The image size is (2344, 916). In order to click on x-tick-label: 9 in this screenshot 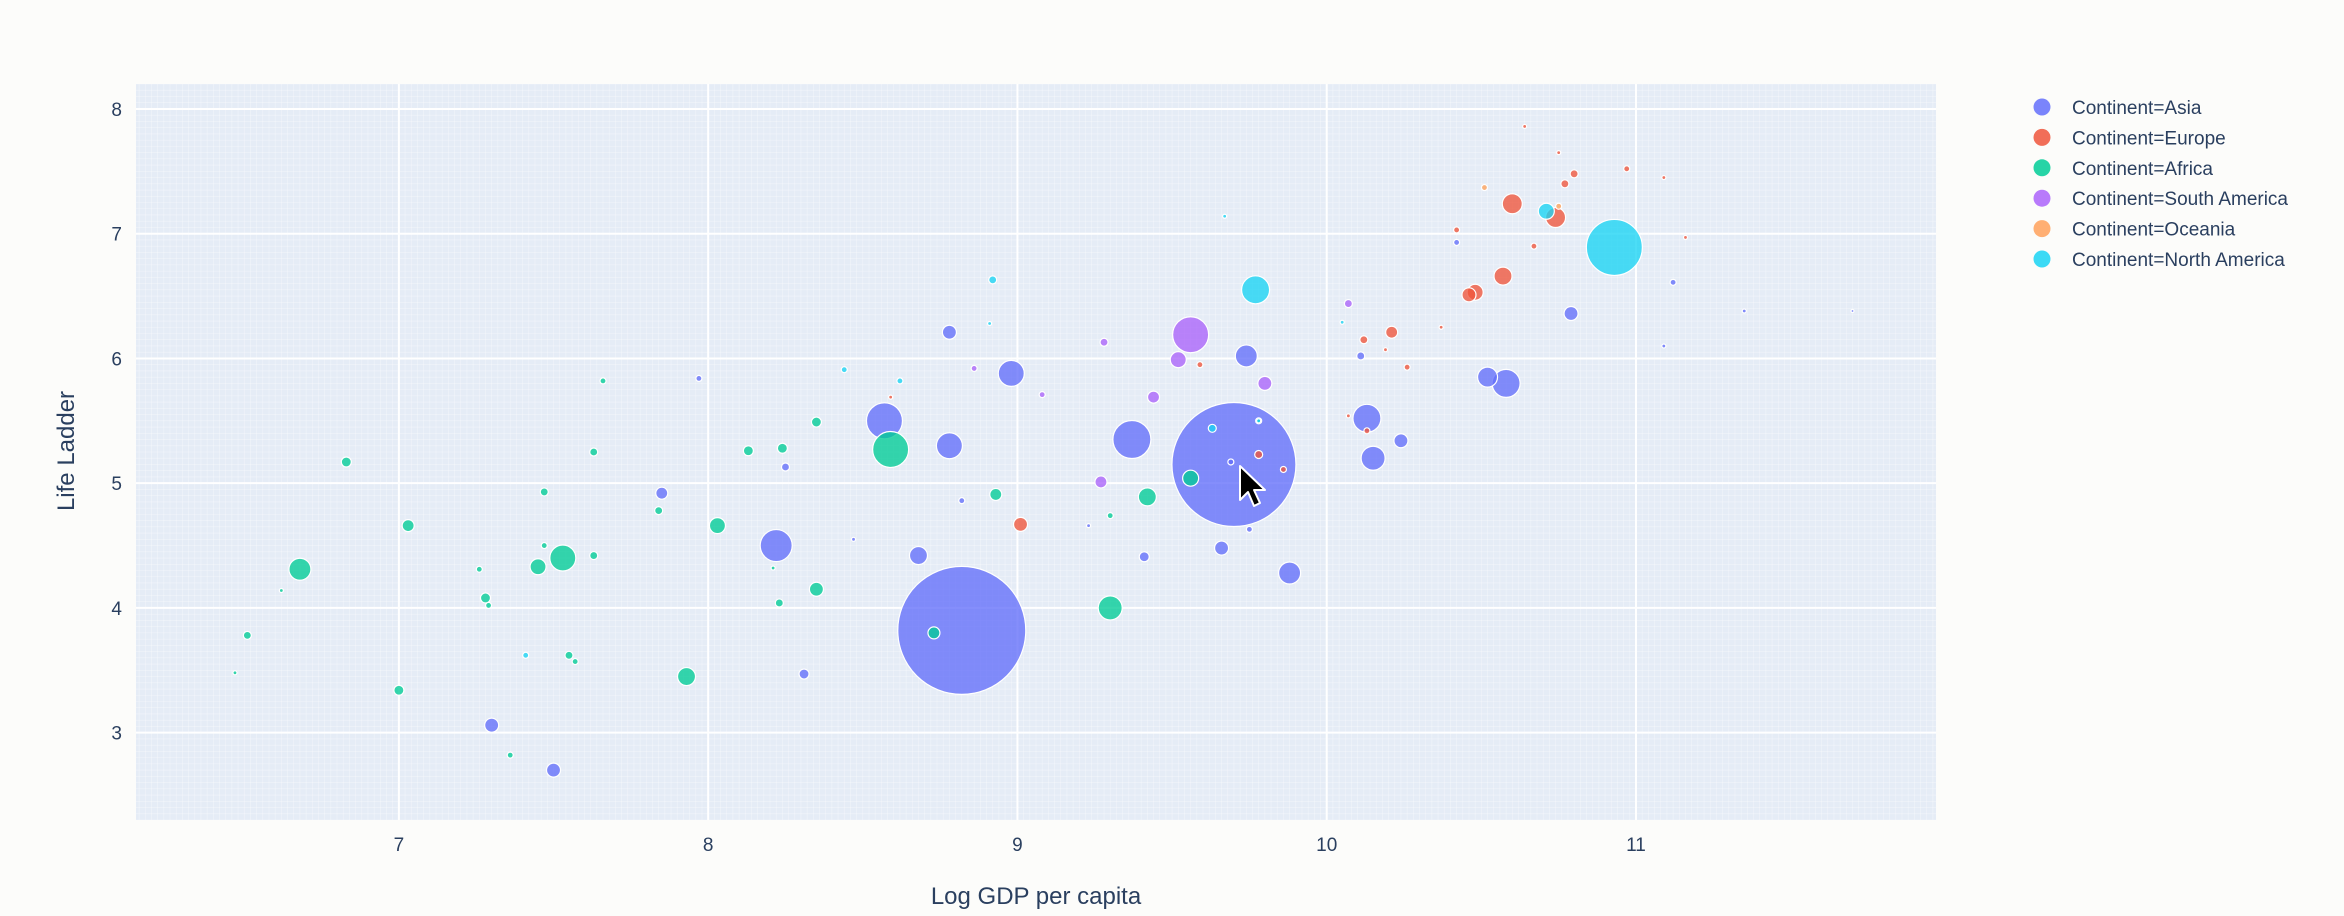, I will do `click(1017, 845)`.